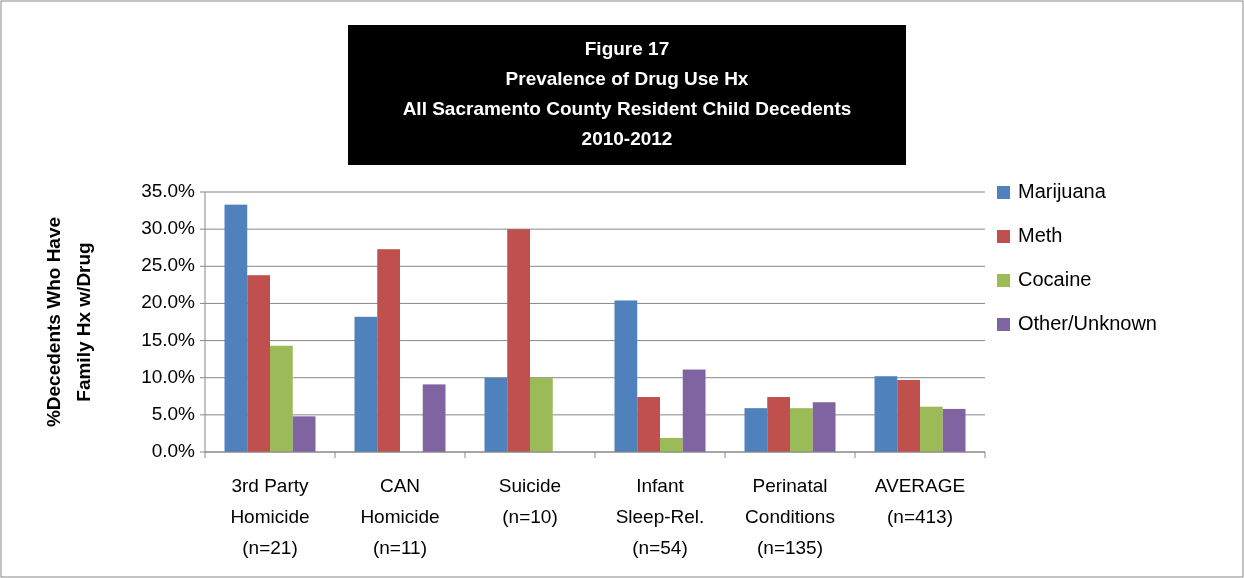  What do you see at coordinates (168, 302) in the screenshot?
I see `y-tick-label: 20.0%` at bounding box center [168, 302].